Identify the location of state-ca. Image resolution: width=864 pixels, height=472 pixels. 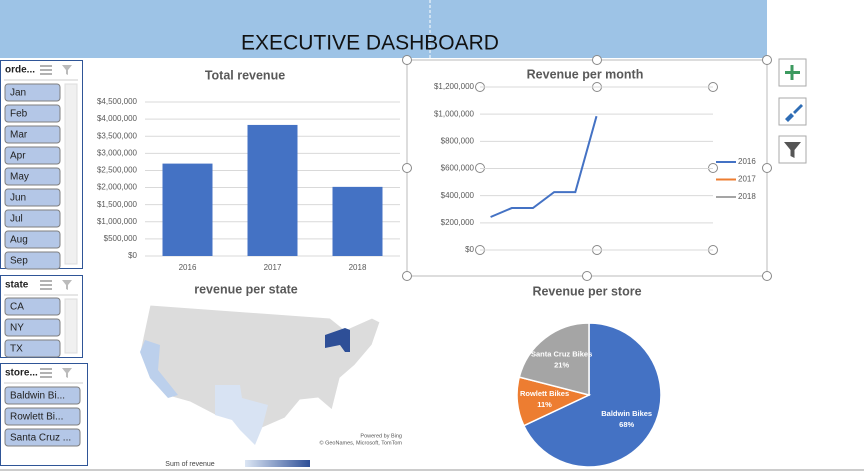
(159, 369).